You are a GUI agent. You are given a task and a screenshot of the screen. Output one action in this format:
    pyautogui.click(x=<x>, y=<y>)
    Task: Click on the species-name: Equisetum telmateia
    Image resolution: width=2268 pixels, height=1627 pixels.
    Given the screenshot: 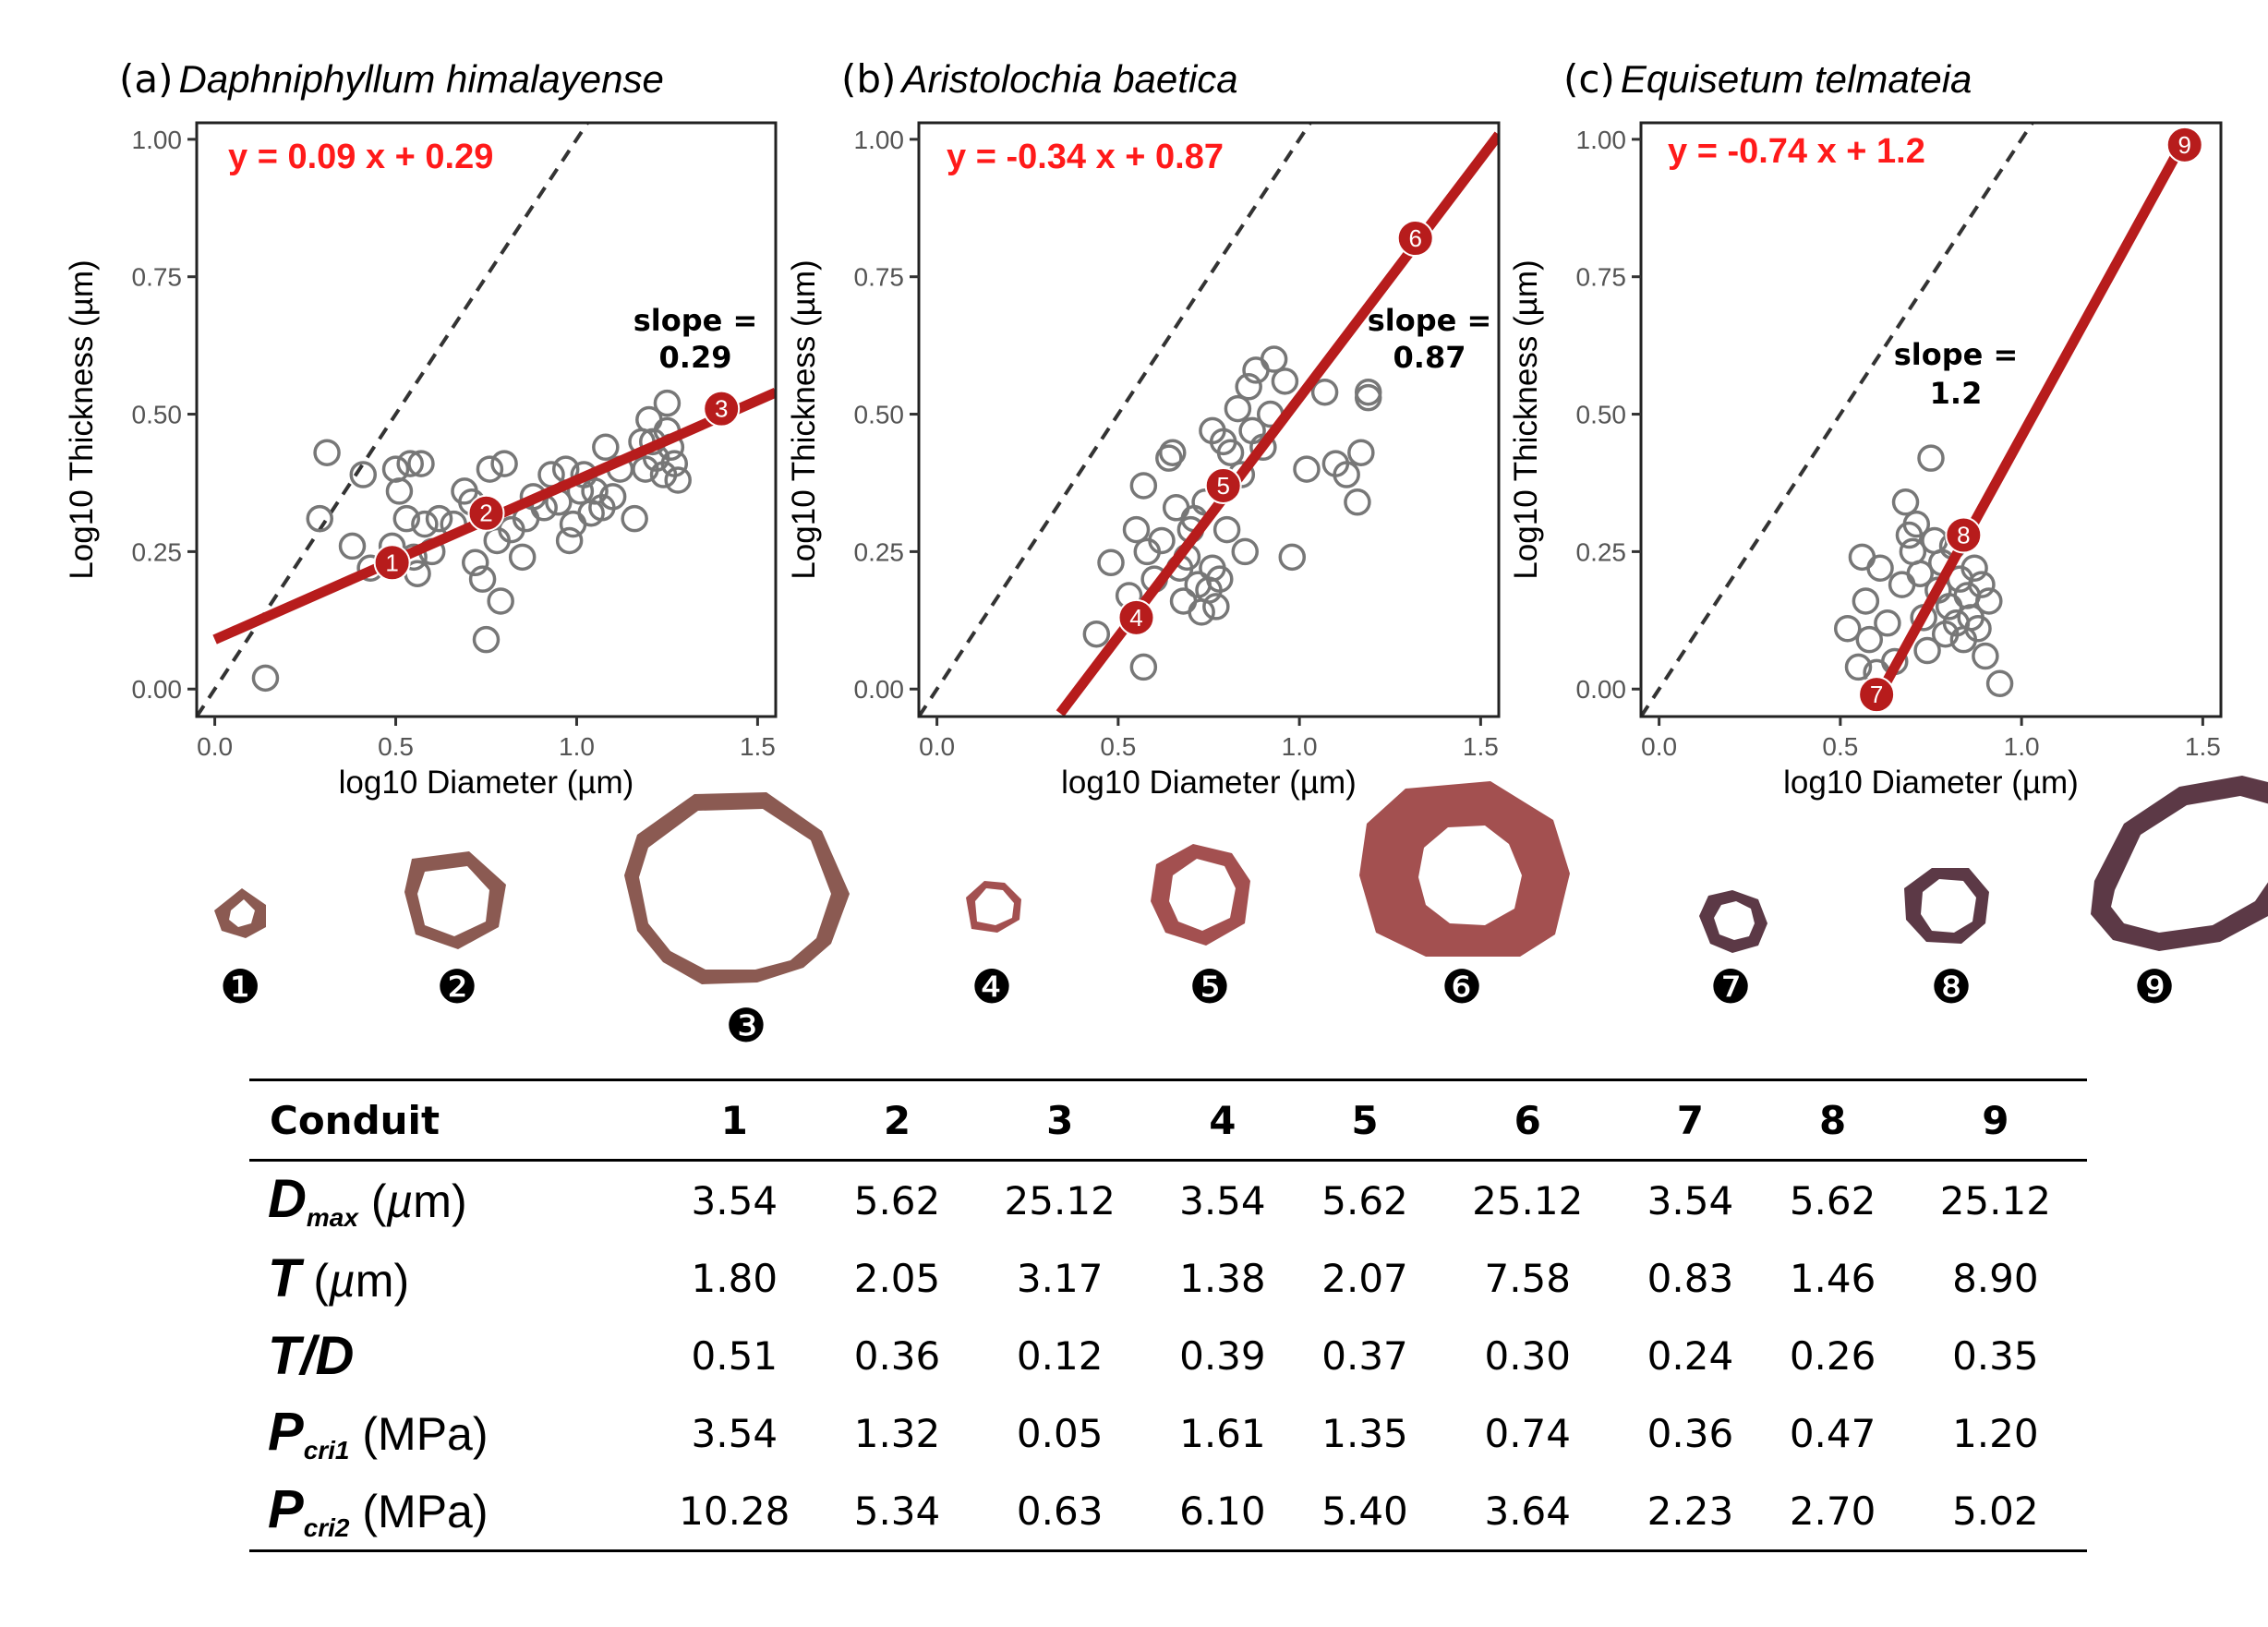 What is the action you would take?
    pyautogui.click(x=1796, y=79)
    